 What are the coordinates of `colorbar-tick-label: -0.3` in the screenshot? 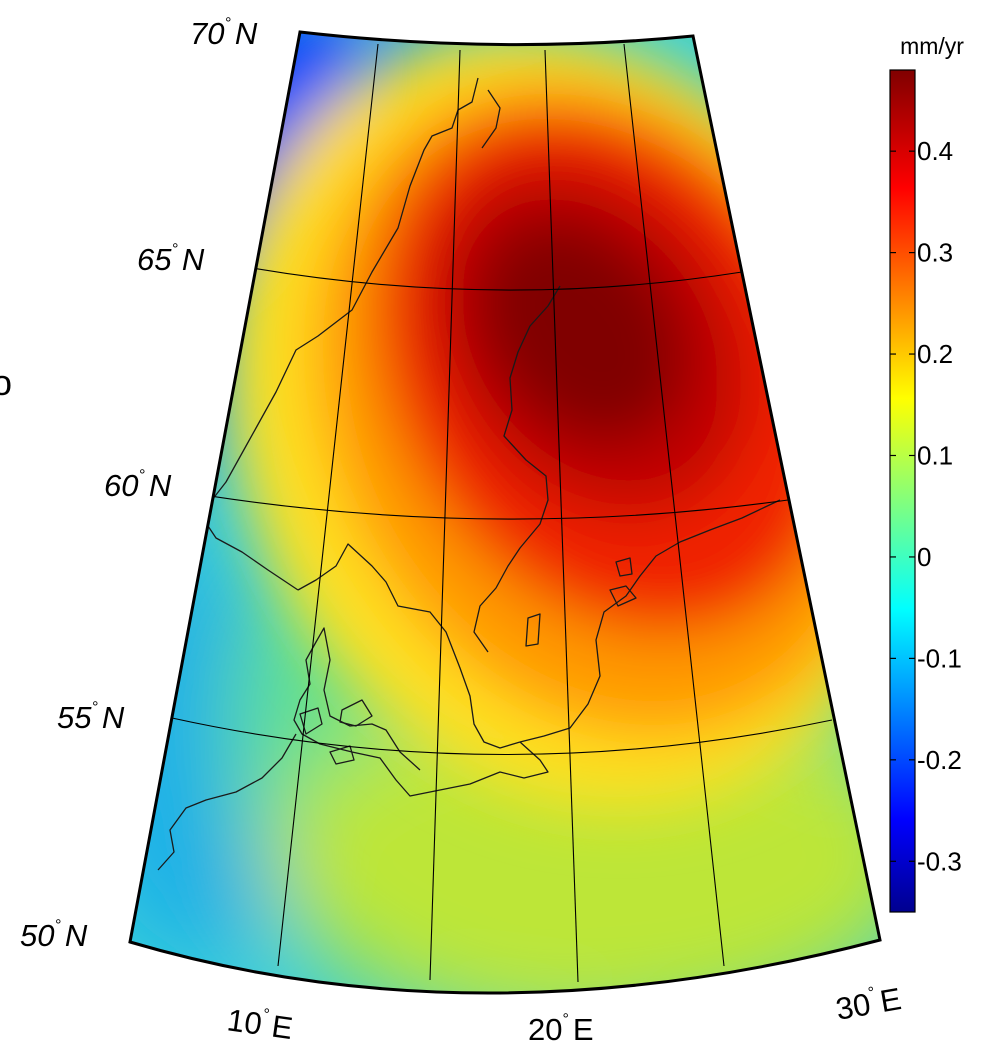 It's located at (939, 861).